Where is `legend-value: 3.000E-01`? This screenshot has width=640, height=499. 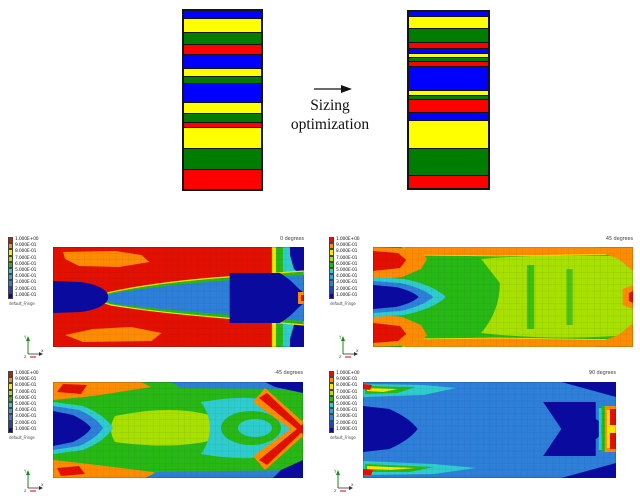 legend-value: 3.000E-01 is located at coordinates (347, 283).